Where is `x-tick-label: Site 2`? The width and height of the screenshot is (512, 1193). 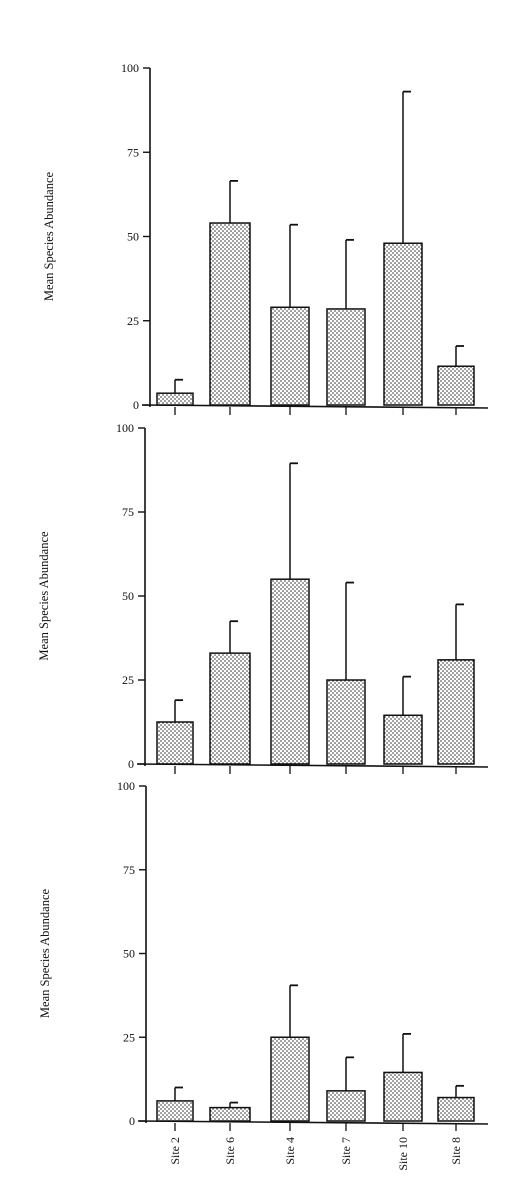 x-tick-label: Site 2 is located at coordinates (175, 1151).